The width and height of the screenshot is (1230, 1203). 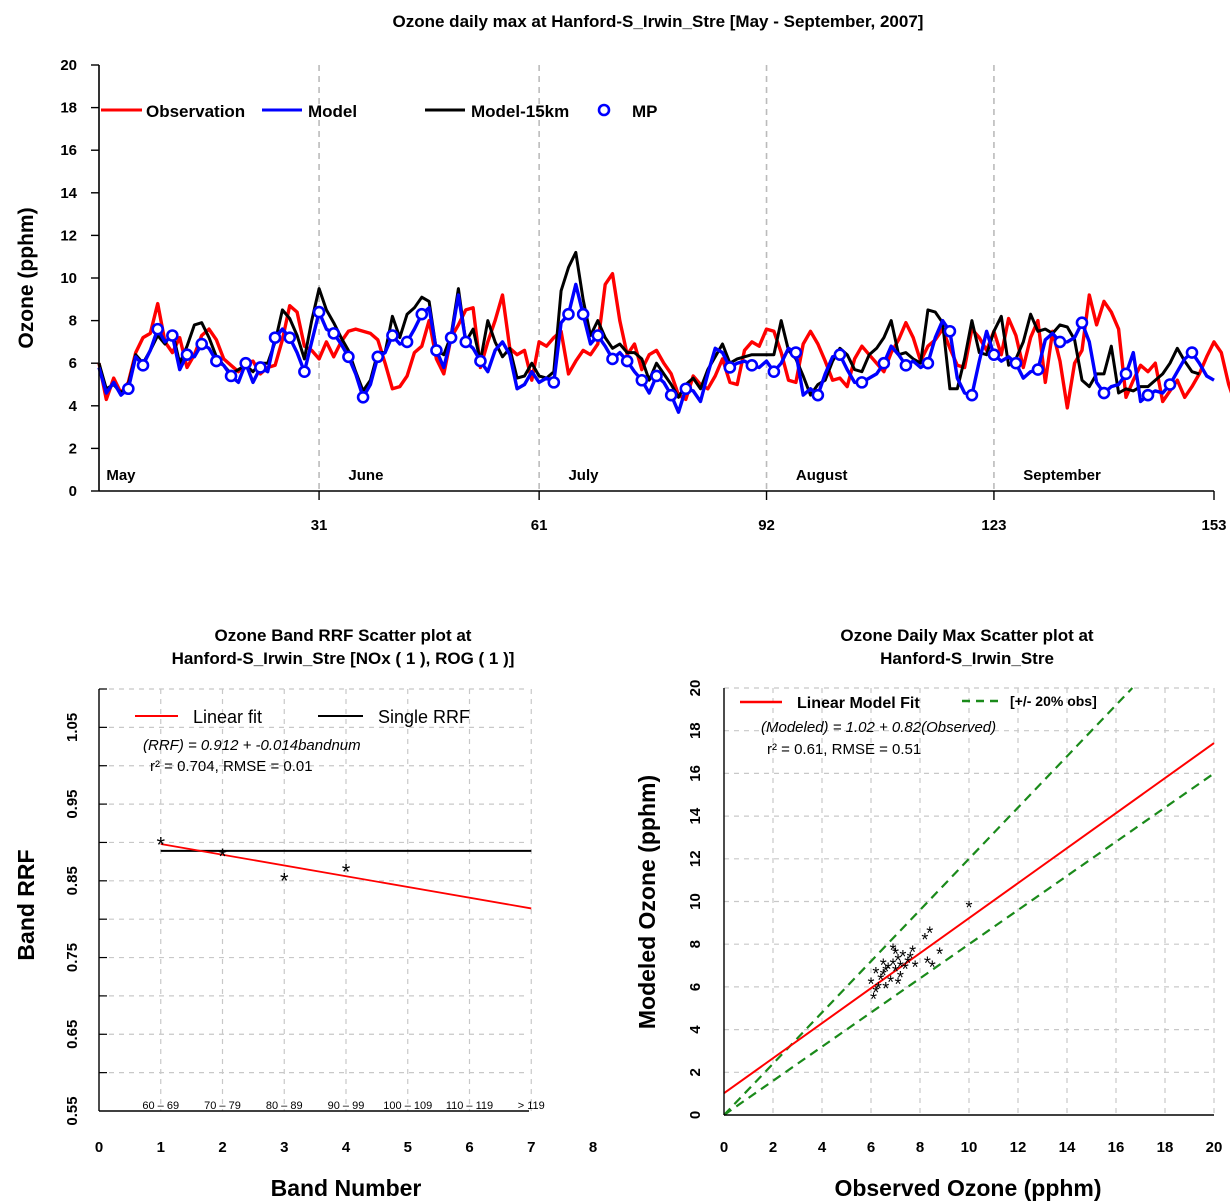 What do you see at coordinates (967, 1188) in the screenshot?
I see `dailymax-xlabel: Observed Ozone (pphm)` at bounding box center [967, 1188].